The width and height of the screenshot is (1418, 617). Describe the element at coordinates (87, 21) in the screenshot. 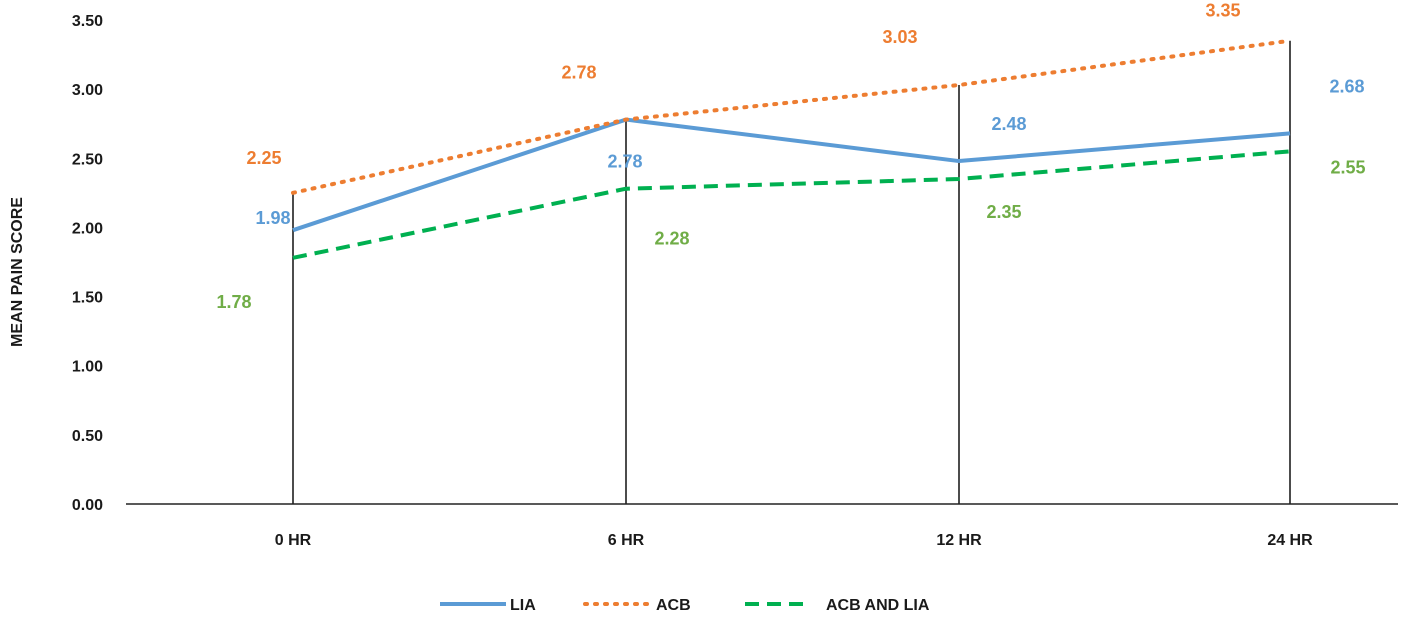

I see `y-tick-label: 3.50` at that location.